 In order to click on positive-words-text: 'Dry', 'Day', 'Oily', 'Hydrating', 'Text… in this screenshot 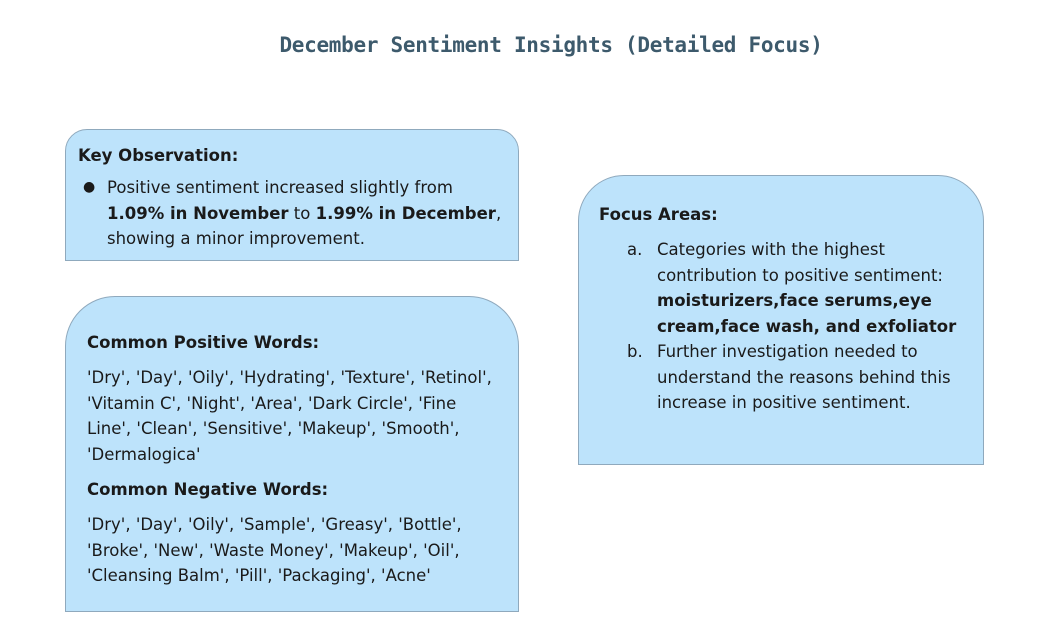, I will do `click(289, 416)`.